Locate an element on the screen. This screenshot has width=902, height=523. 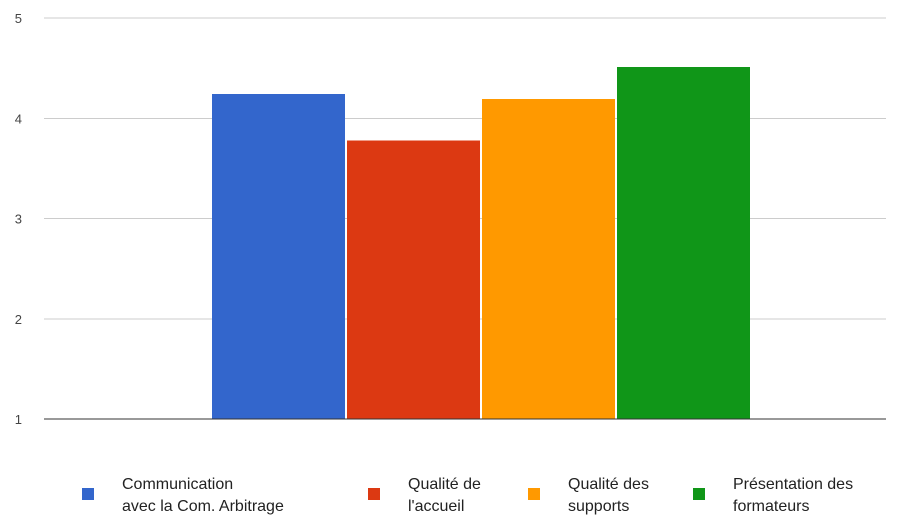
y-tick-label: 2 is located at coordinates (18, 319).